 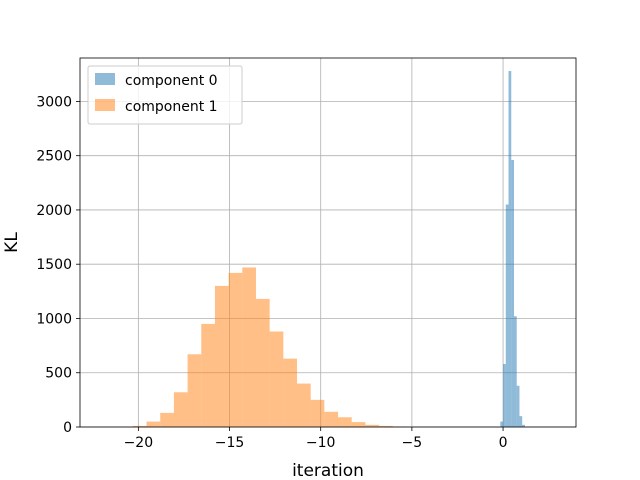 I want to click on x-axis-label: iteration, so click(x=328, y=470).